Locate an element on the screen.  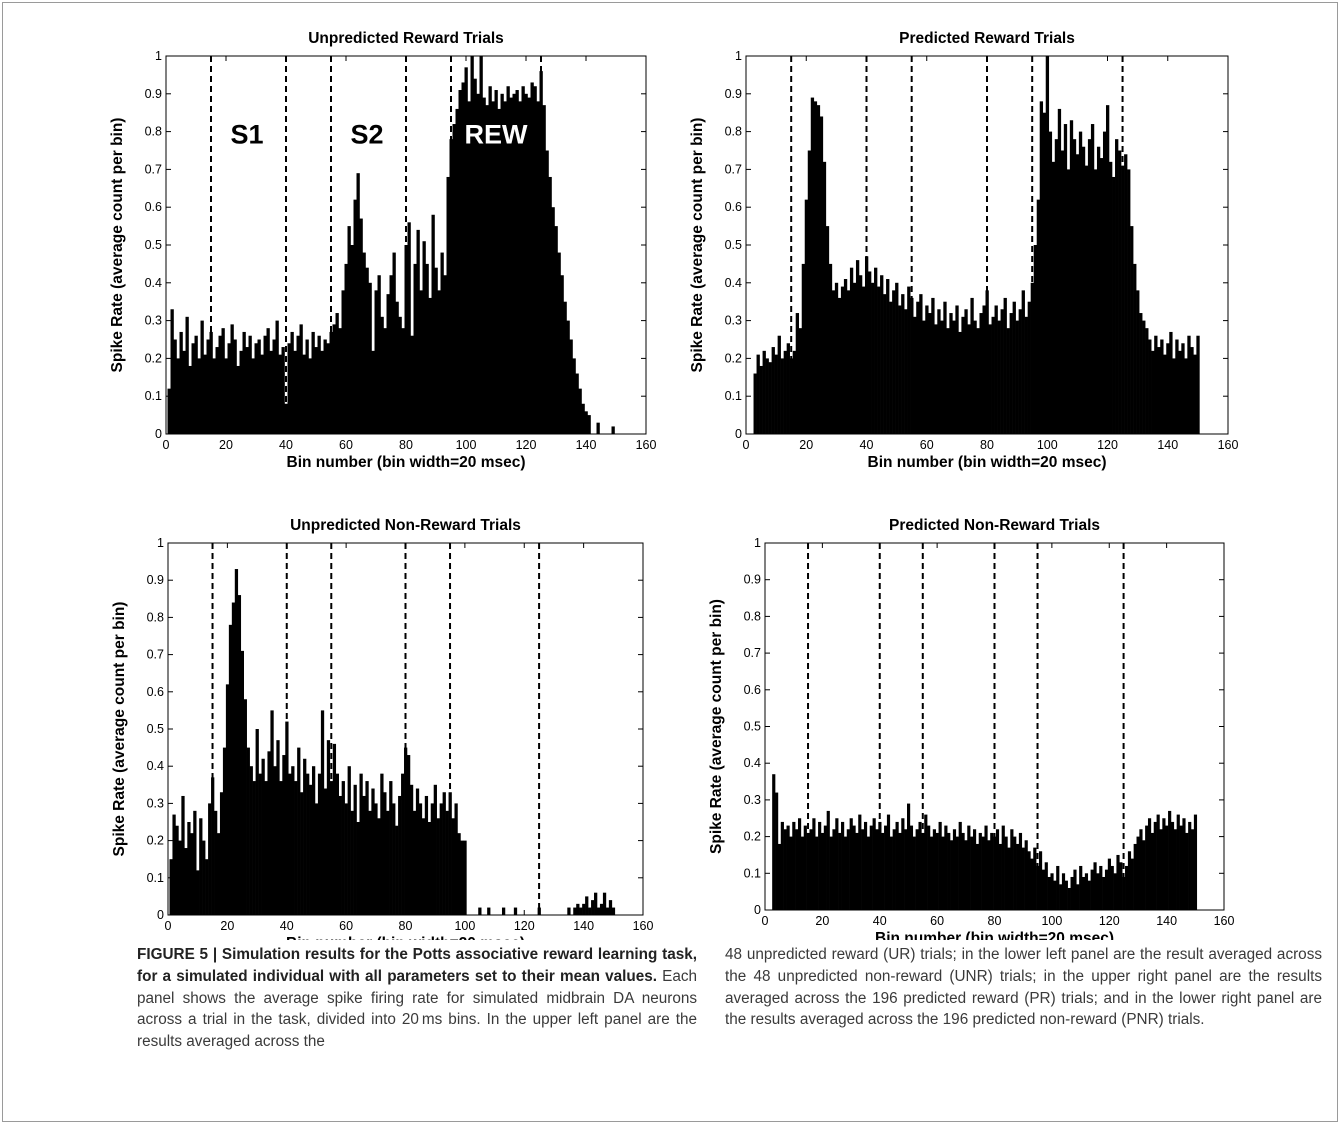
chart-title-predicted-reward: Predicted Reward Trials is located at coordinates (987, 38).